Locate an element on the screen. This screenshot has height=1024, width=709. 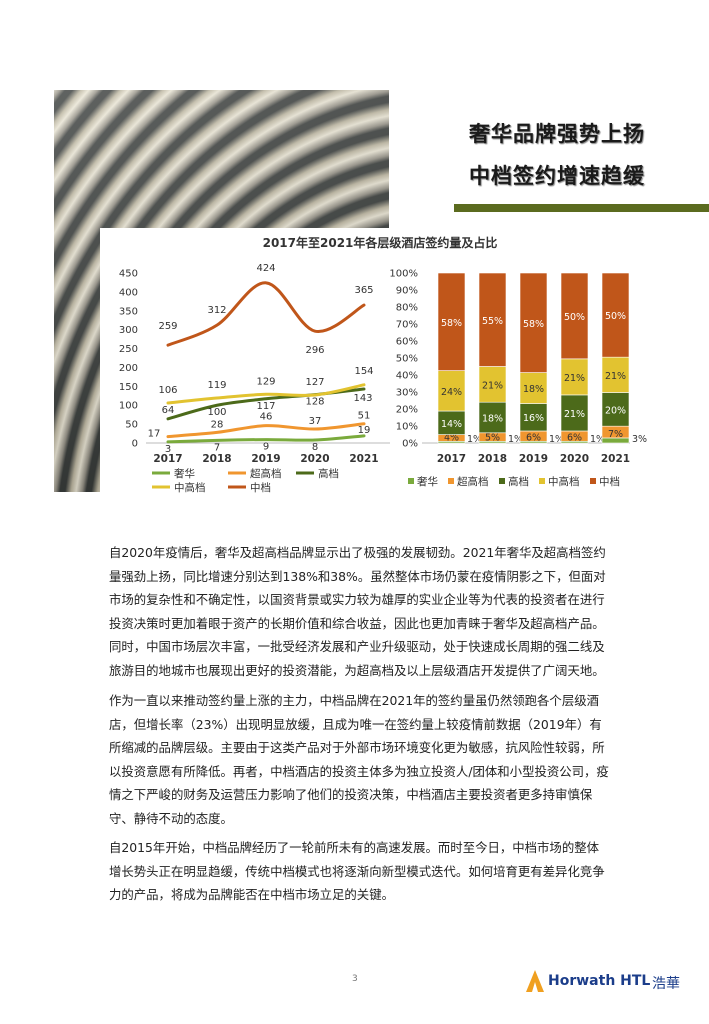
horwath-triangle-logo-icon is located at coordinates (535, 981).